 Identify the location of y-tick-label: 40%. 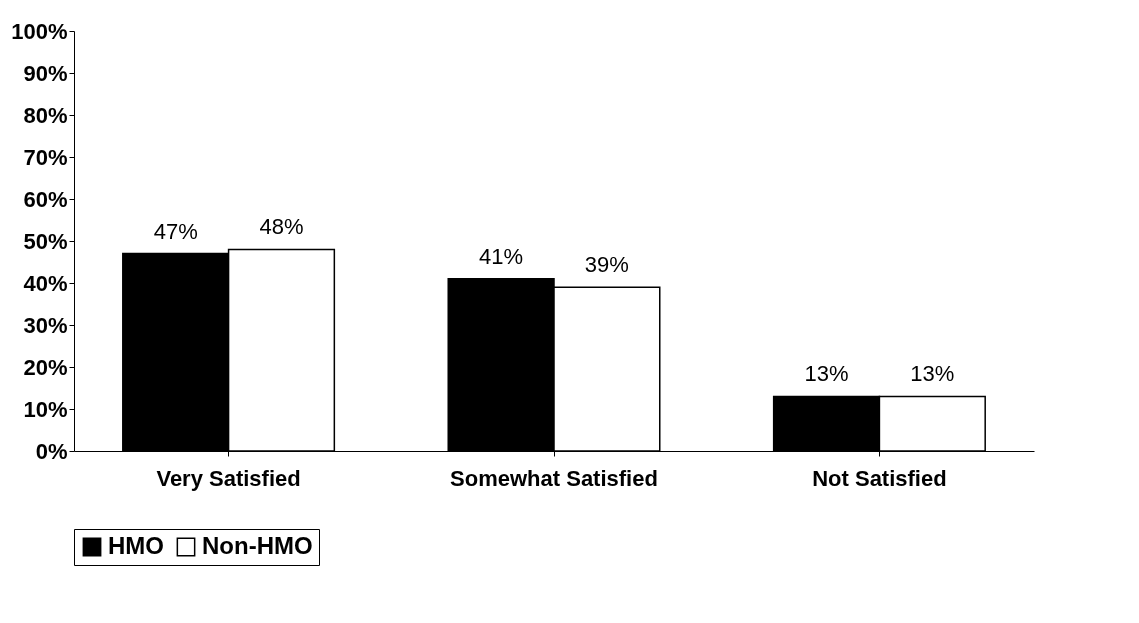
(45, 283).